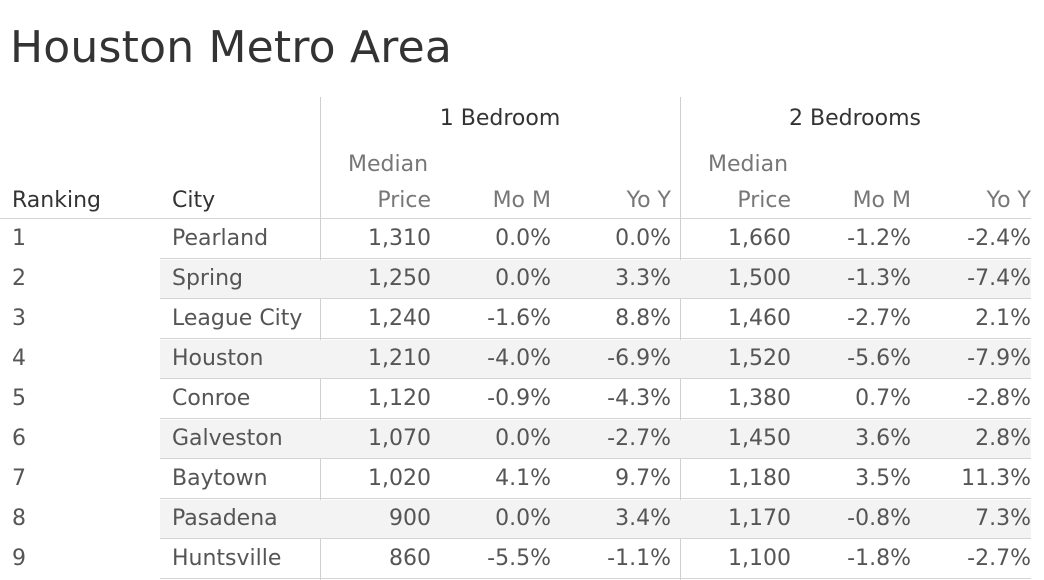  I want to click on cell-rank: 4, so click(19, 358).